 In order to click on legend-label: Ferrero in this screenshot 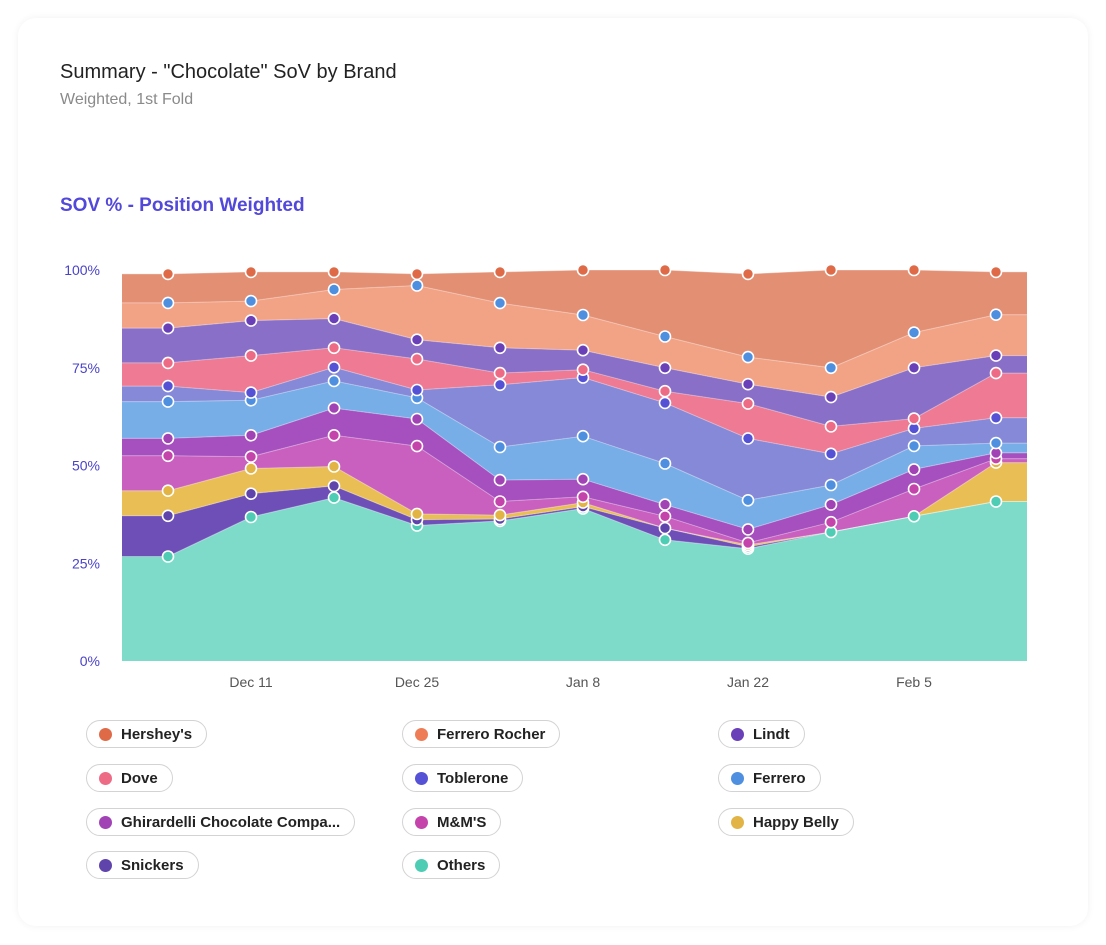, I will do `click(779, 778)`.